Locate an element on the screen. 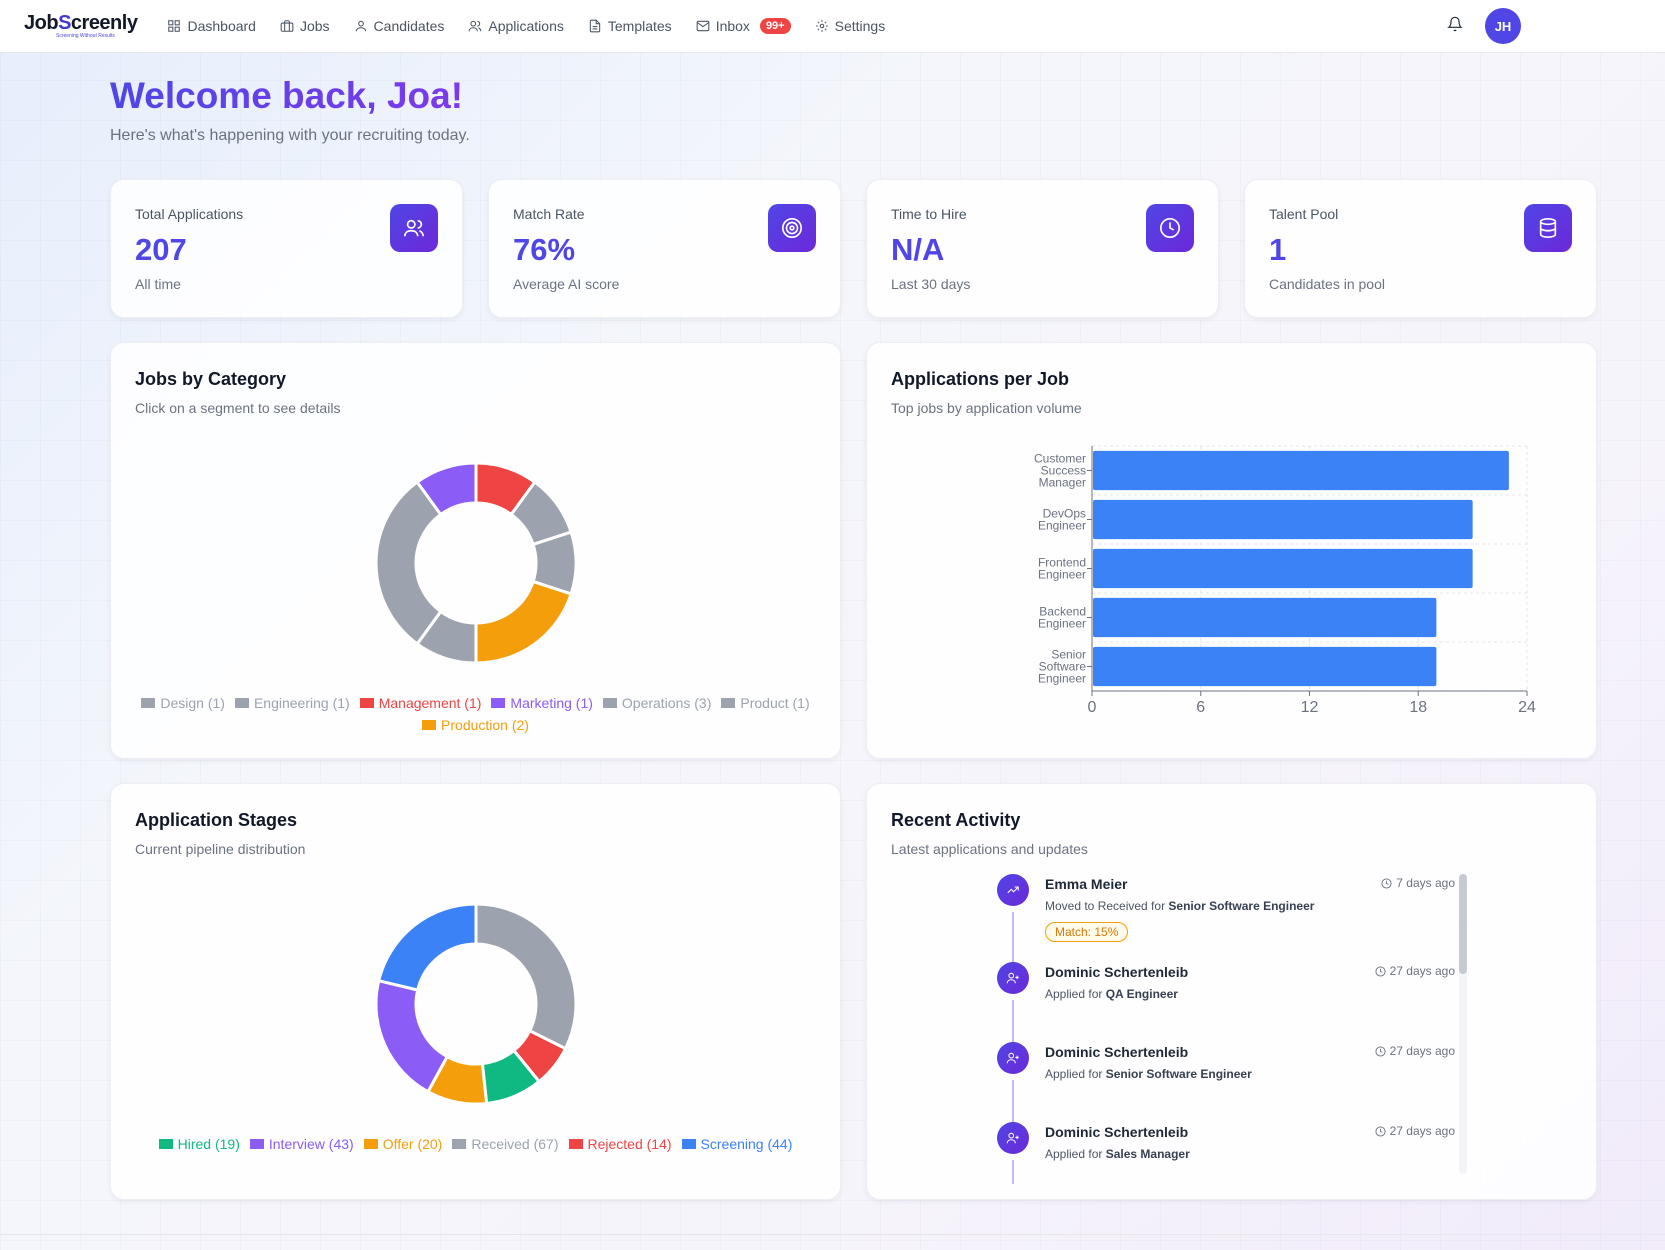 This screenshot has height=1250, width=1665. bar-backend-engineer is located at coordinates (1265, 617).